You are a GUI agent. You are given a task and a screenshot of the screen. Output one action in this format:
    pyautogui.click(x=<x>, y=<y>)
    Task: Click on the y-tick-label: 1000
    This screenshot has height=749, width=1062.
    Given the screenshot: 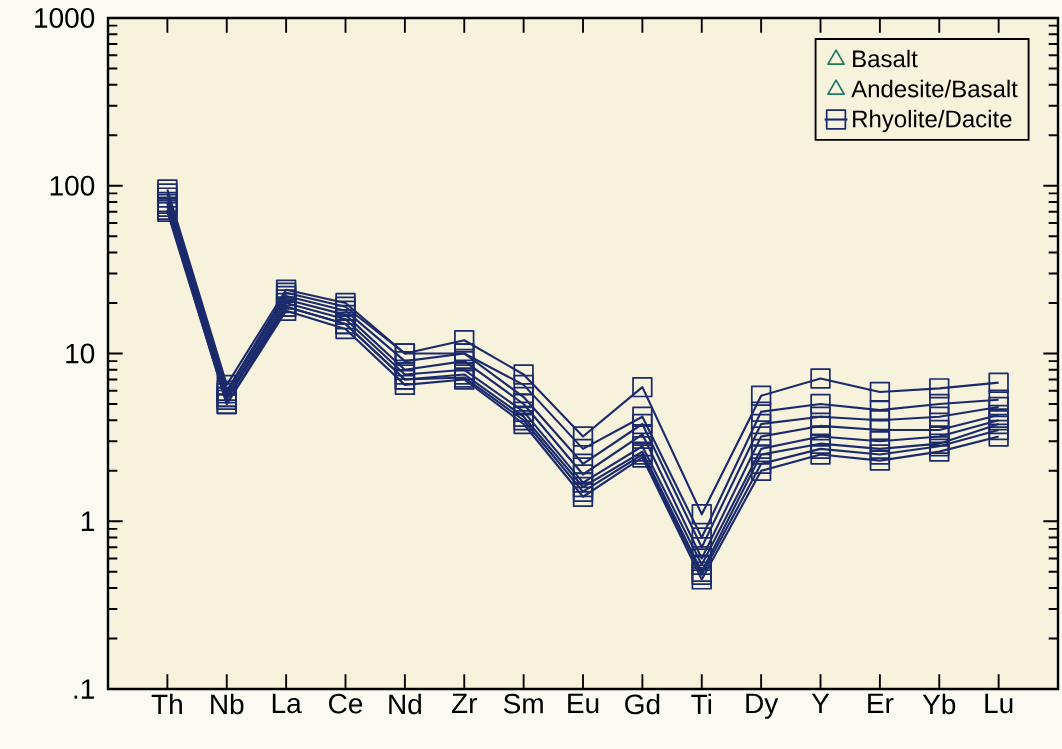 What is the action you would take?
    pyautogui.click(x=65, y=18)
    